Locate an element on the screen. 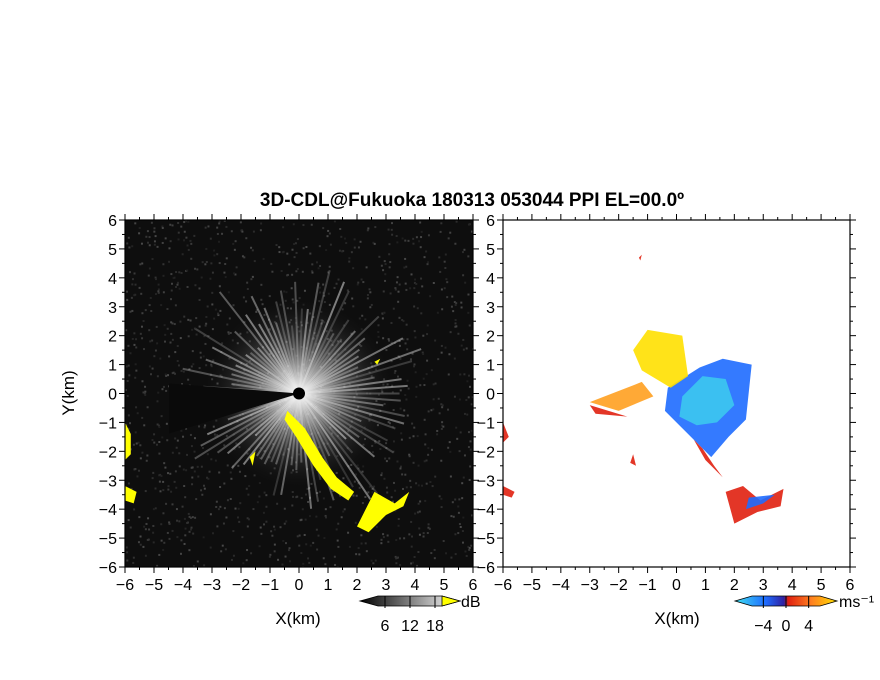  right-xtick-label: 3 is located at coordinates (763, 585).